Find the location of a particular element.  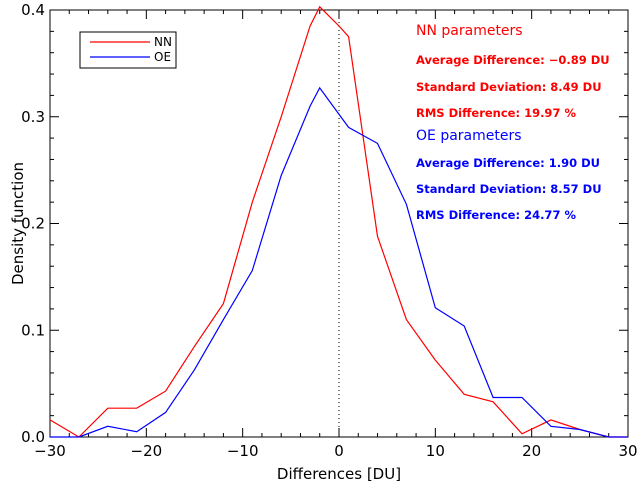

x-tick-label: −30 is located at coordinates (50, 451).